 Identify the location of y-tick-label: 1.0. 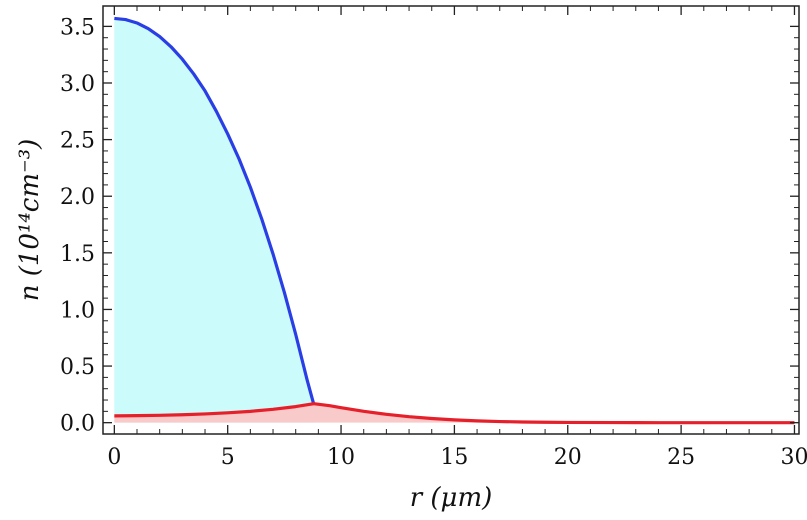
(77, 310).